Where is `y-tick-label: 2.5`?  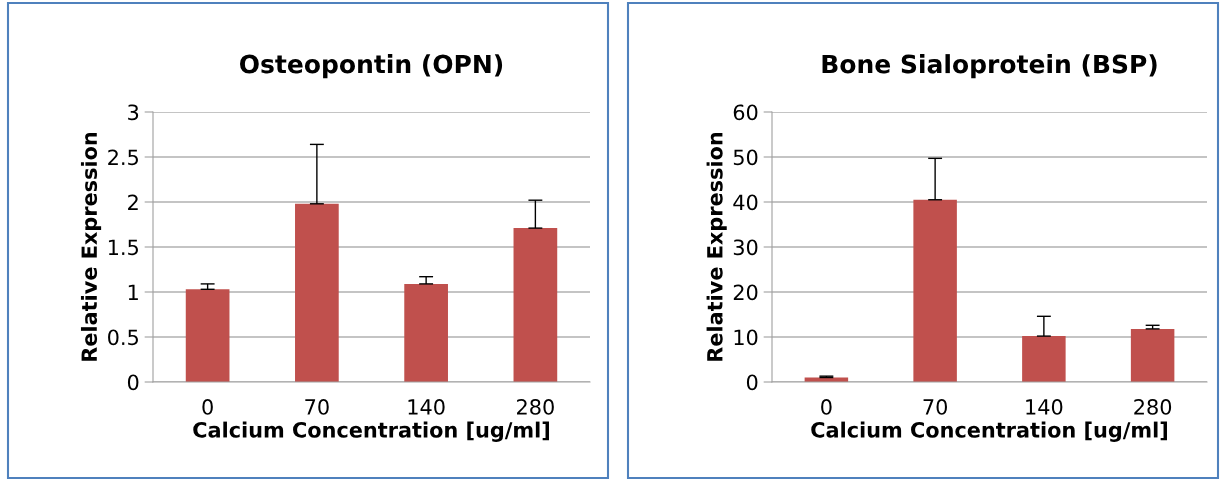
y-tick-label: 2.5 is located at coordinates (123, 157).